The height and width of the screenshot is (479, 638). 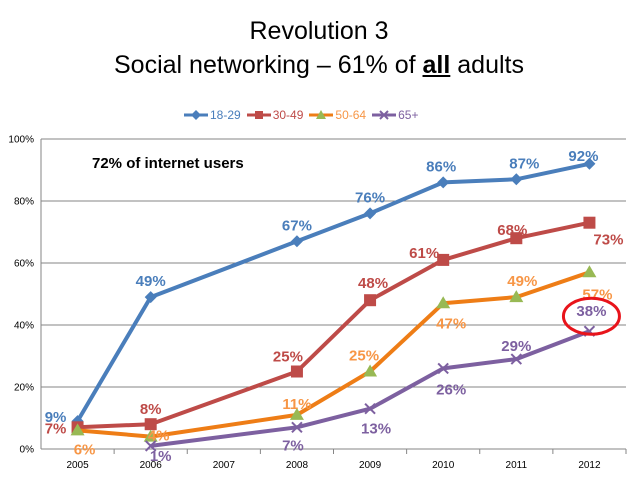 I want to click on data-label-18-29-2008: 67%, so click(x=297, y=225).